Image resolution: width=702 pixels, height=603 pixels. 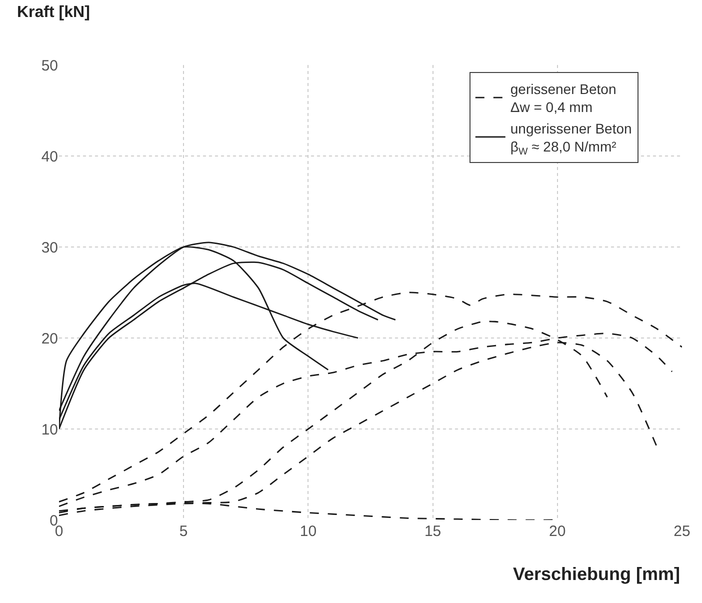 What do you see at coordinates (433, 531) in the screenshot?
I see `x-tick-label: 15` at bounding box center [433, 531].